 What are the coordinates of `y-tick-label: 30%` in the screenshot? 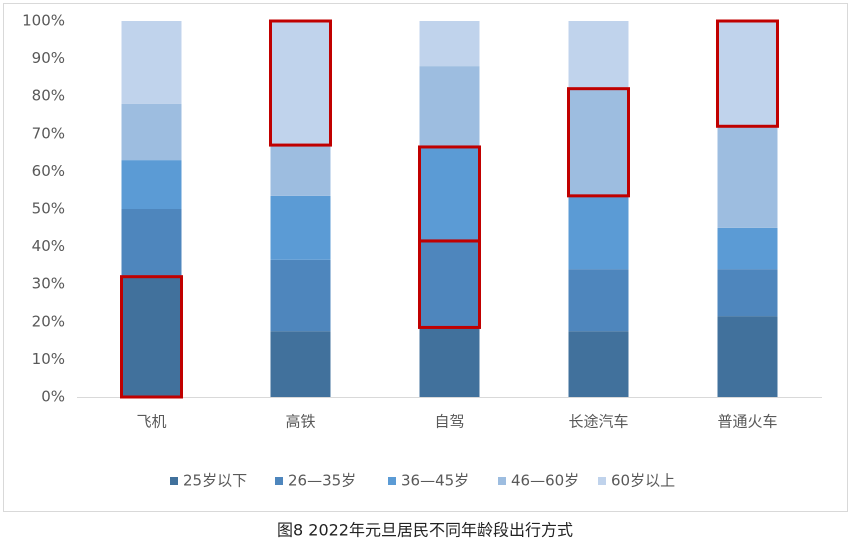 It's located at (48, 284).